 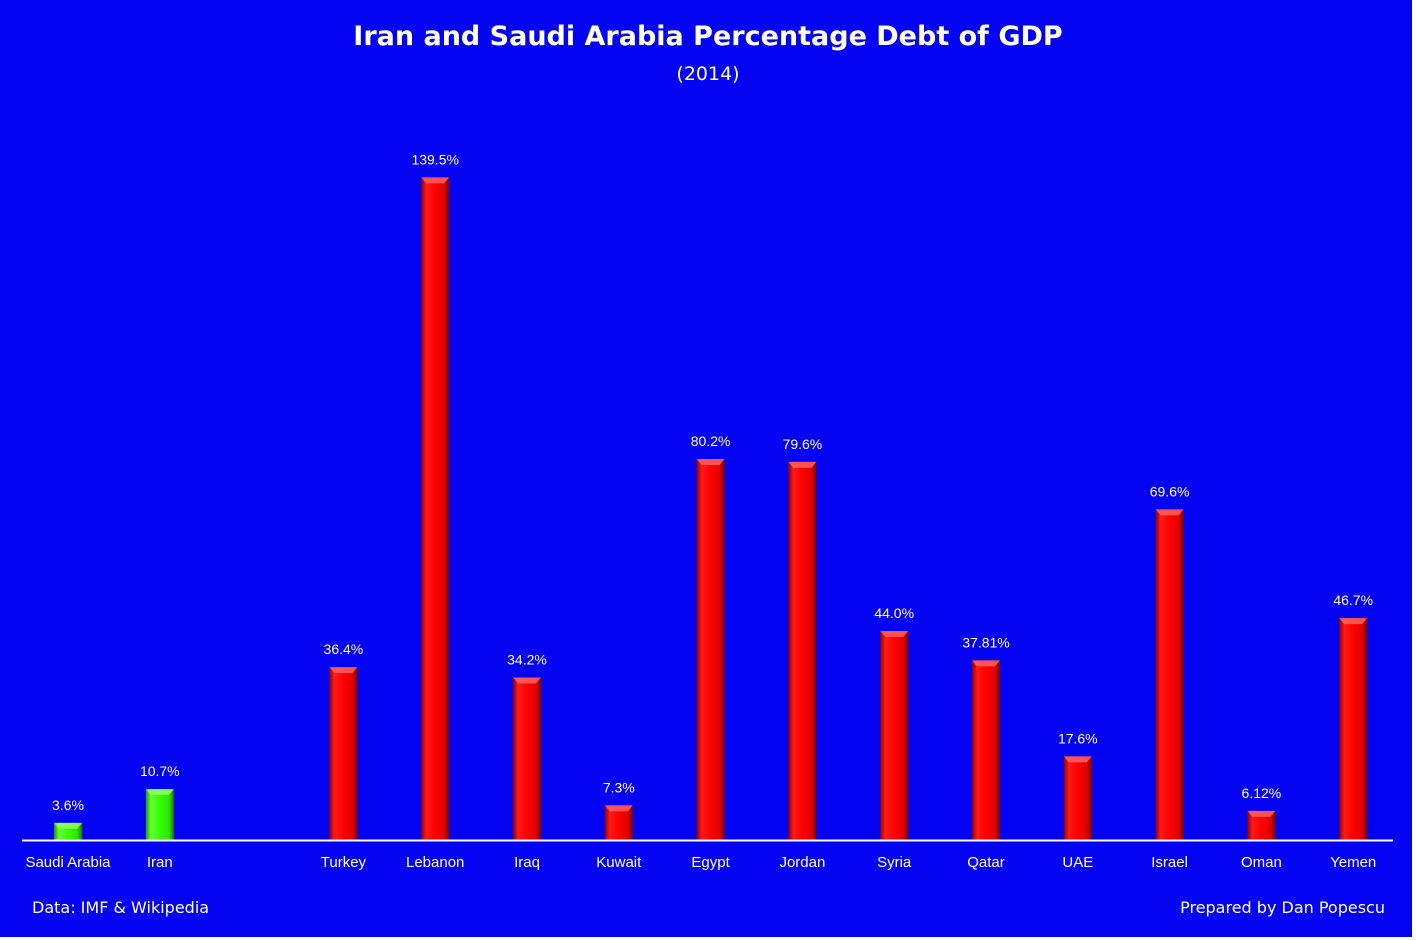 What do you see at coordinates (1169, 512) in the screenshot?
I see `bar-cap-israel` at bounding box center [1169, 512].